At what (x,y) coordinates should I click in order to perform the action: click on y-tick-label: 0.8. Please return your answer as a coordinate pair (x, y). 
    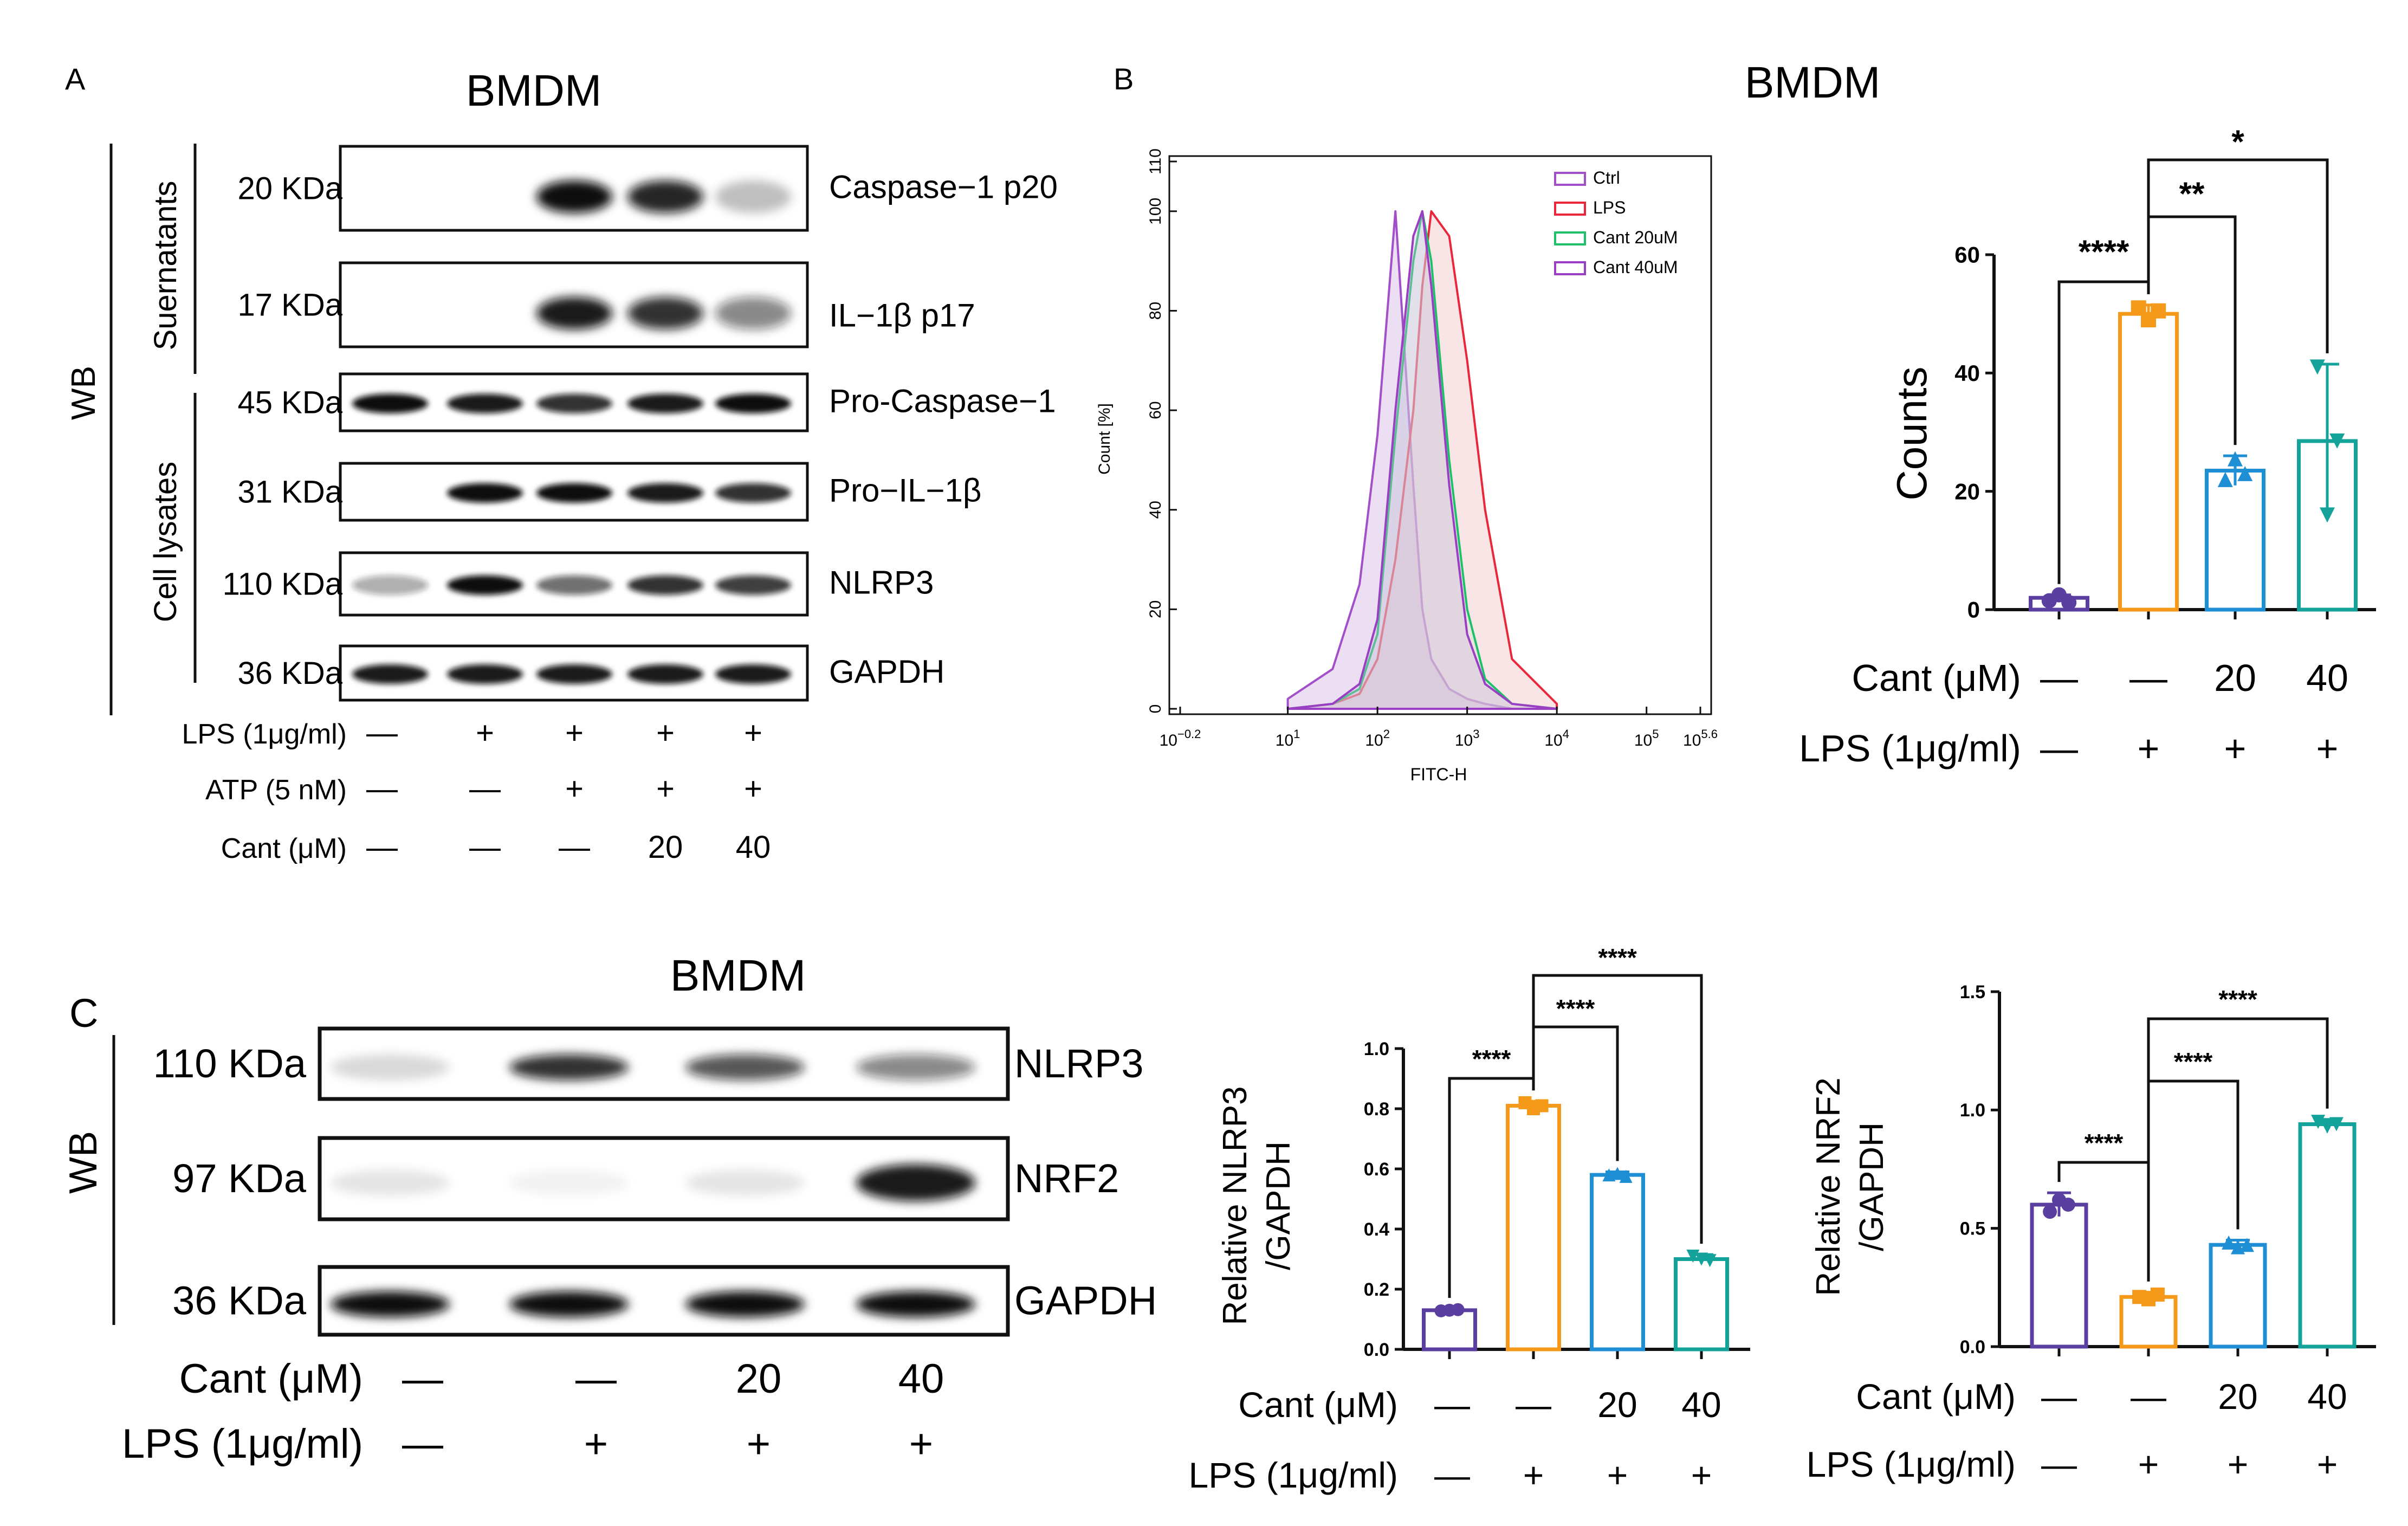
    Looking at the image, I should click on (1376, 1109).